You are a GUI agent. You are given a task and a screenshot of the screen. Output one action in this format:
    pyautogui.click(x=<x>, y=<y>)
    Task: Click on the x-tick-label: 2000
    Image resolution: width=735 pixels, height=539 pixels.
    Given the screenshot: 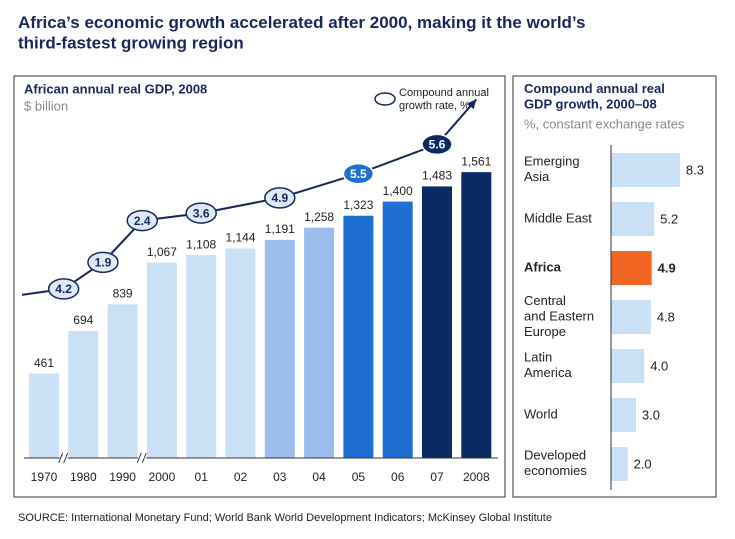 What is the action you would take?
    pyautogui.click(x=162, y=477)
    